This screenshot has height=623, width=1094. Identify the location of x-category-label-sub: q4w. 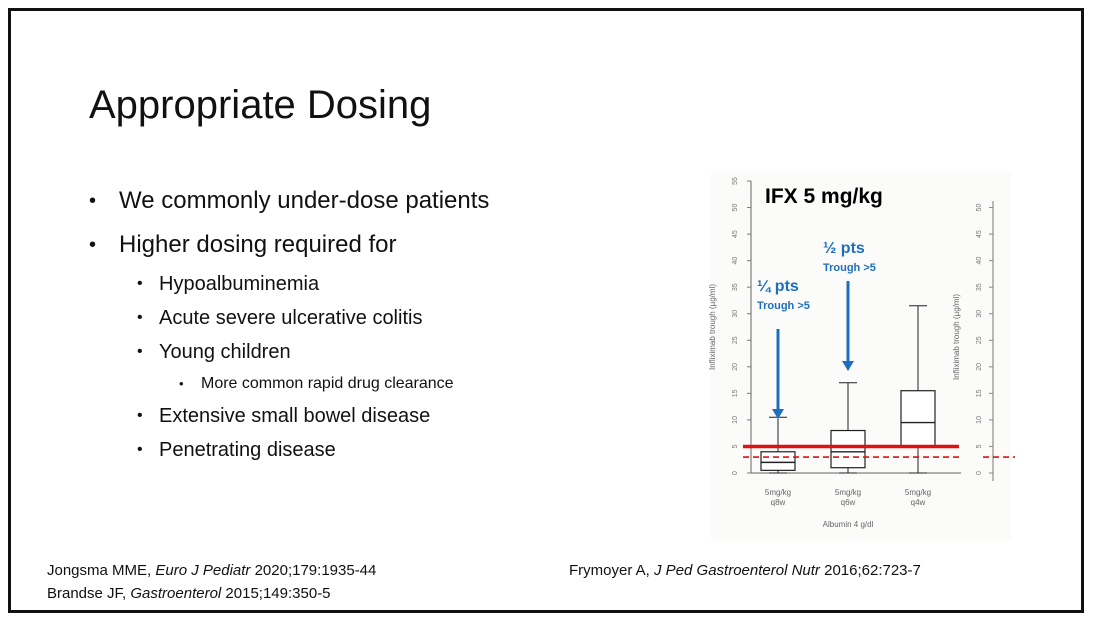
(918, 502).